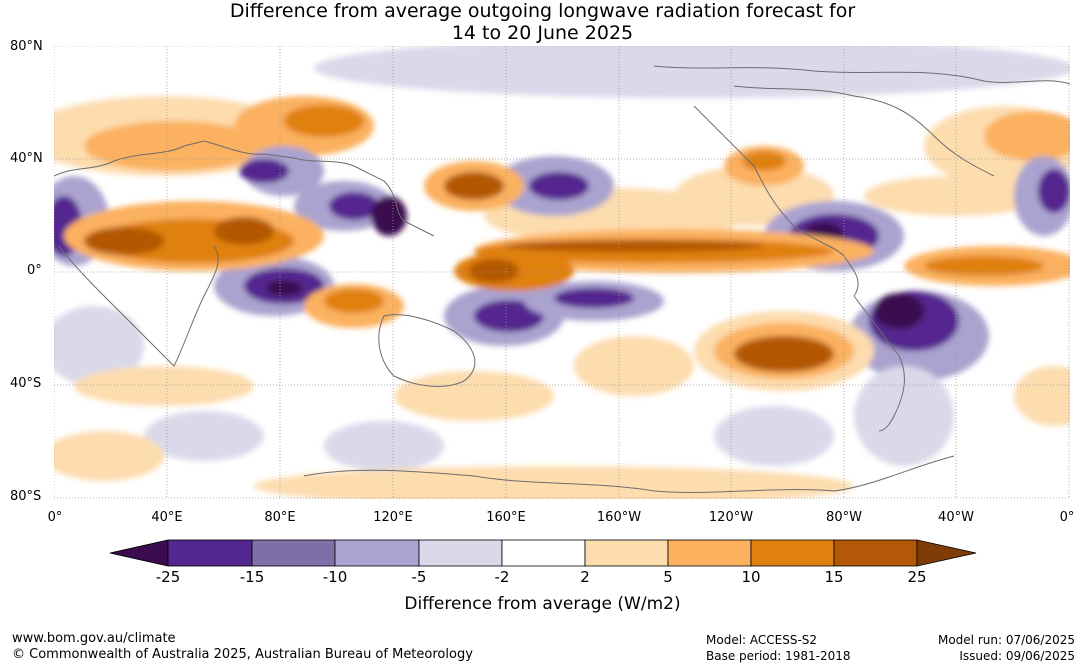 This screenshot has width=1085, height=667. Describe the element at coordinates (94, 638) in the screenshot. I see `footer-website: www.bom.gov.au/climate` at that location.